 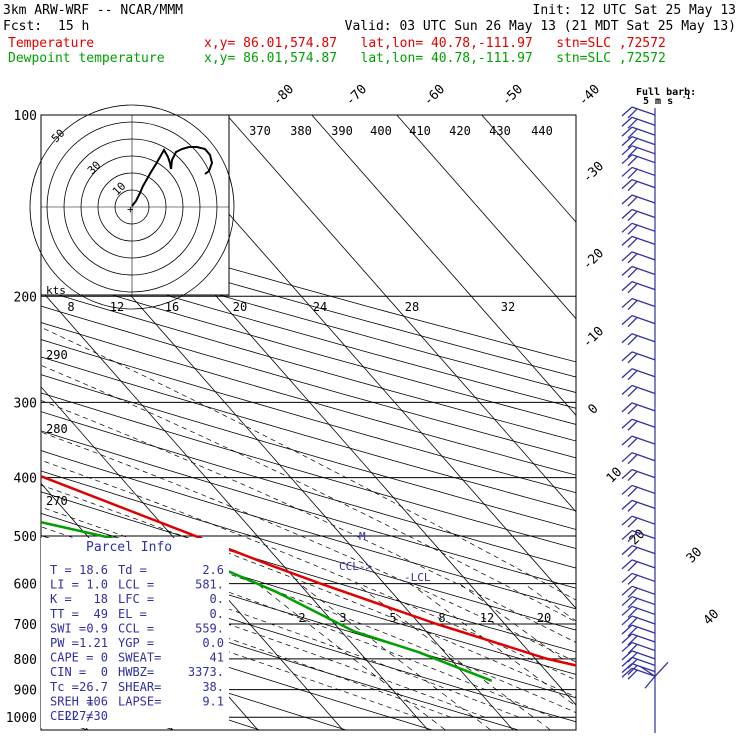 I want to click on parcel-info-cell: 106, so click(x=97, y=701).